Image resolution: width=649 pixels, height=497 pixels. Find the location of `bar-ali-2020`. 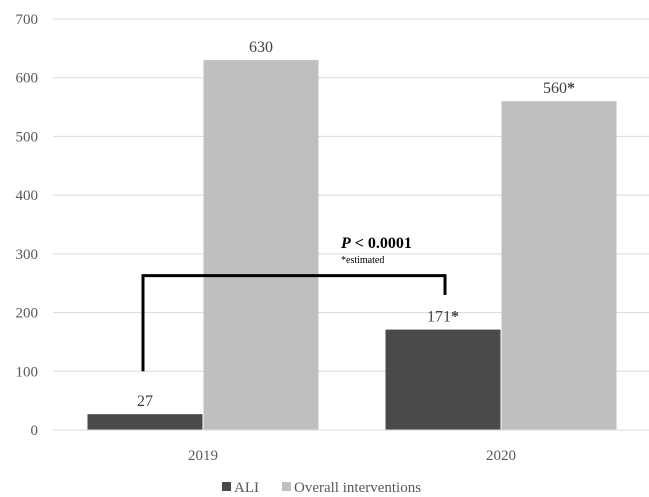

bar-ali-2020 is located at coordinates (443, 379).